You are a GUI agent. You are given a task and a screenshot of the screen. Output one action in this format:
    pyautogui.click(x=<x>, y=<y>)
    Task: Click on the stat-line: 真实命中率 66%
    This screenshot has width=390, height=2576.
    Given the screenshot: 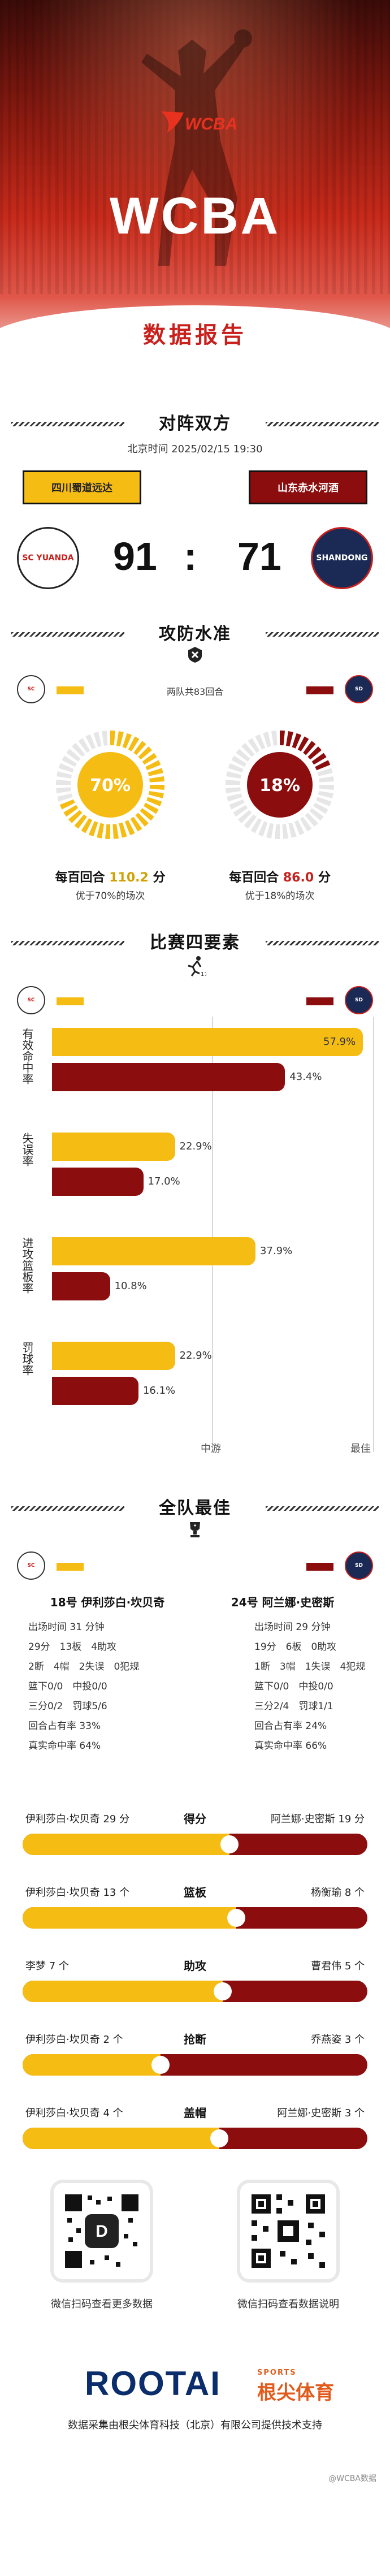 What is the action you would take?
    pyautogui.click(x=290, y=1746)
    